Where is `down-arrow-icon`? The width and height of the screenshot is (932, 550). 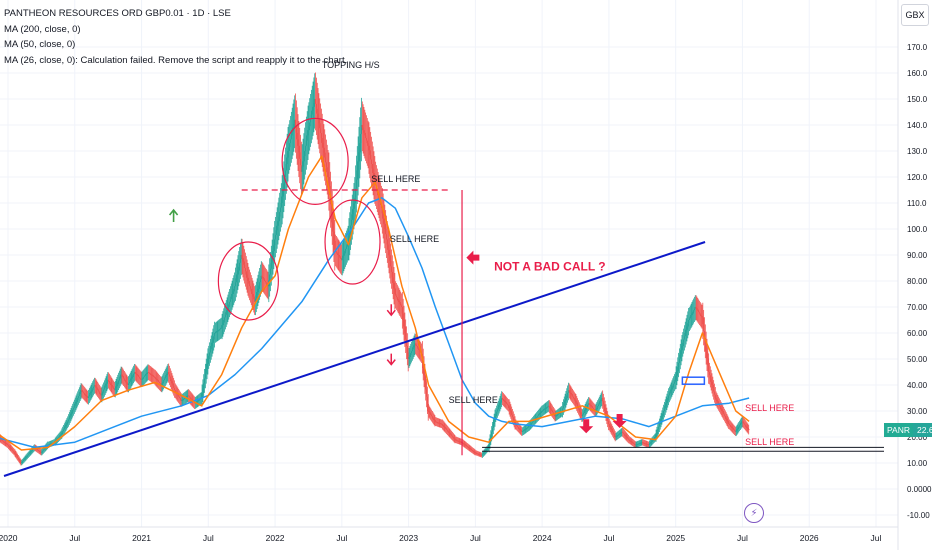 down-arrow-icon is located at coordinates (619, 421).